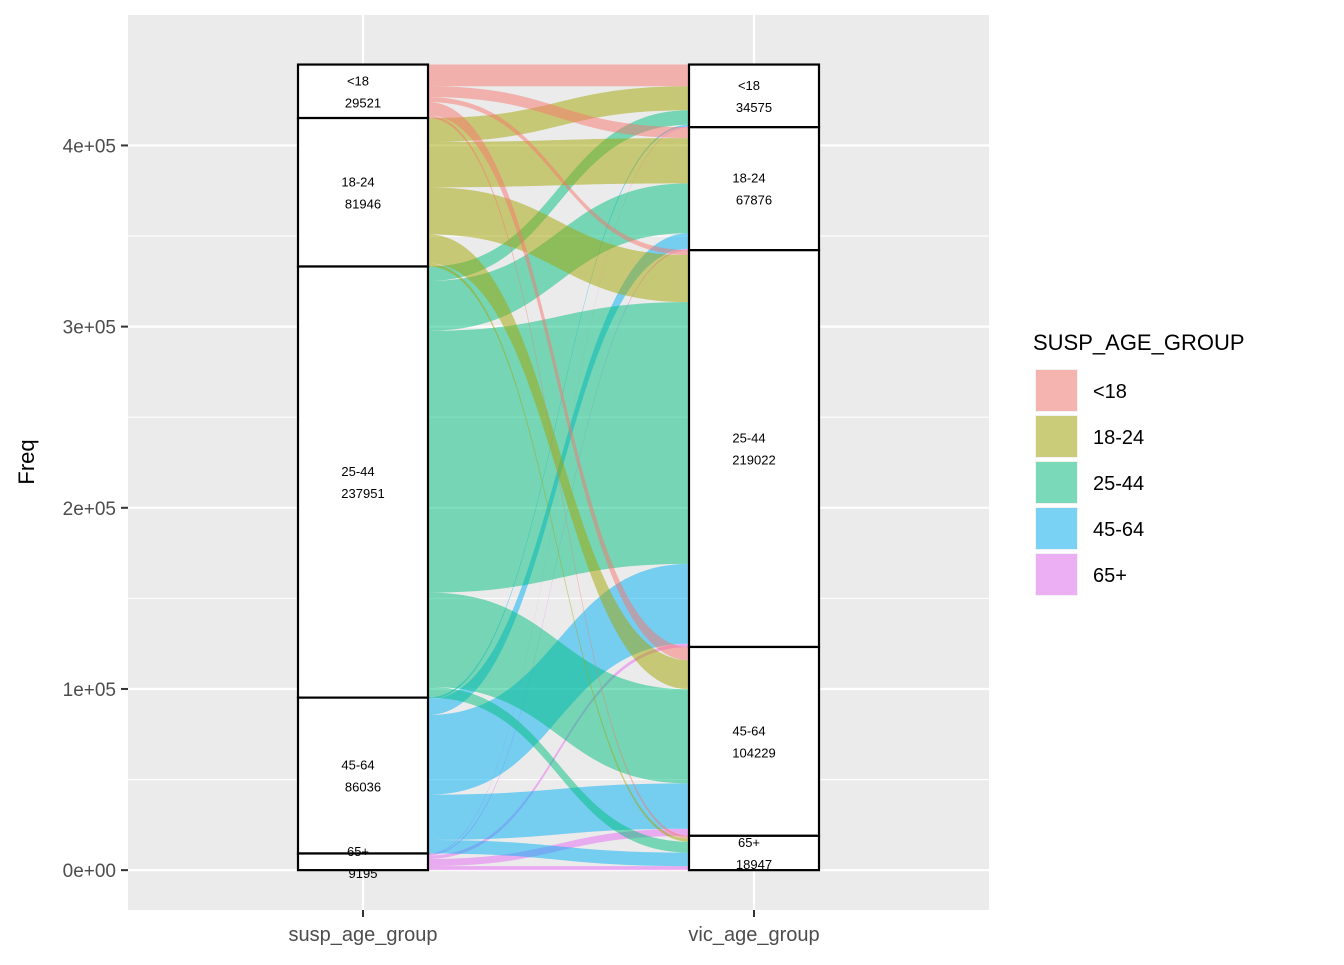 The image size is (1344, 965). I want to click on x-tick-label: vic_age_group, so click(753, 935).